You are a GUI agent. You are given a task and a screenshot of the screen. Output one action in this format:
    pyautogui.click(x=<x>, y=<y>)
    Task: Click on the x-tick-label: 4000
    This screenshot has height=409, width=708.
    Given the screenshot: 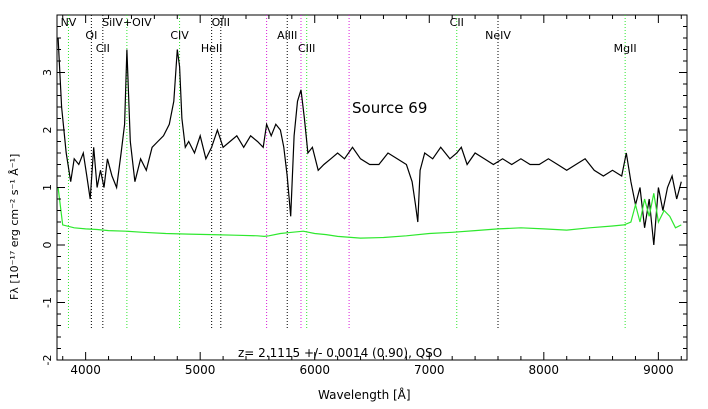 What is the action you would take?
    pyautogui.click(x=85, y=370)
    